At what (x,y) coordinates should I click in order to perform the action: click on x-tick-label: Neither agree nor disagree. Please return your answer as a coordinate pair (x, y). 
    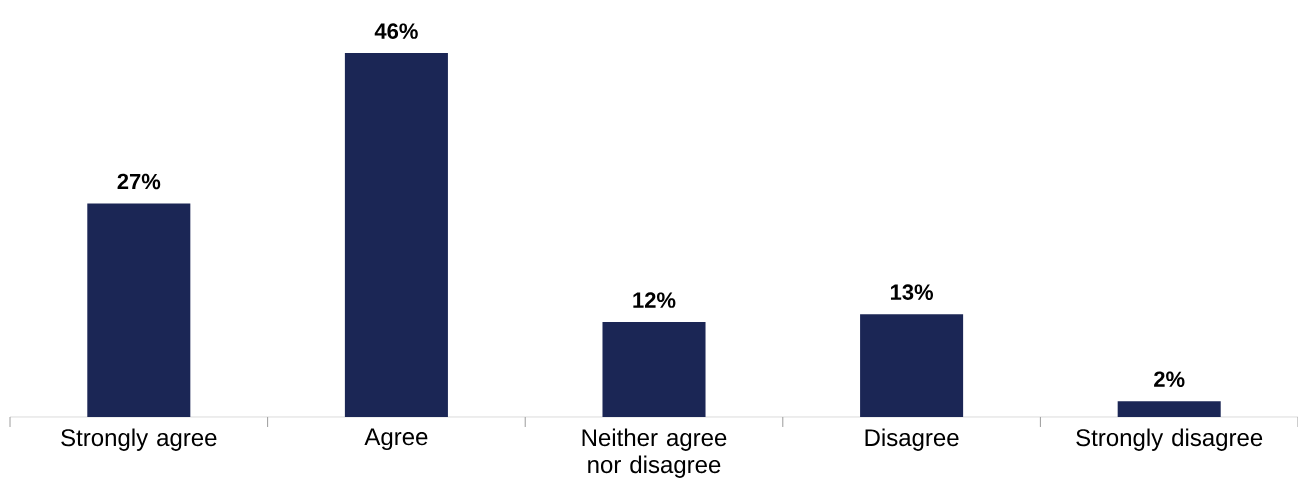
    Looking at the image, I should click on (654, 453).